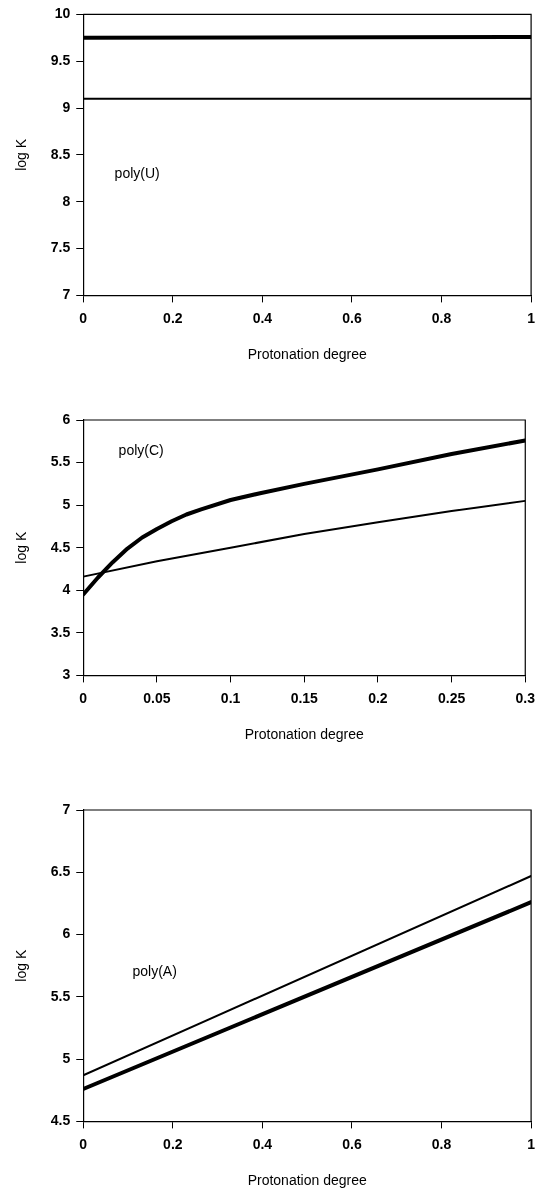 The image size is (543, 1198). I want to click on x-tick-label: 0.05, so click(157, 697).